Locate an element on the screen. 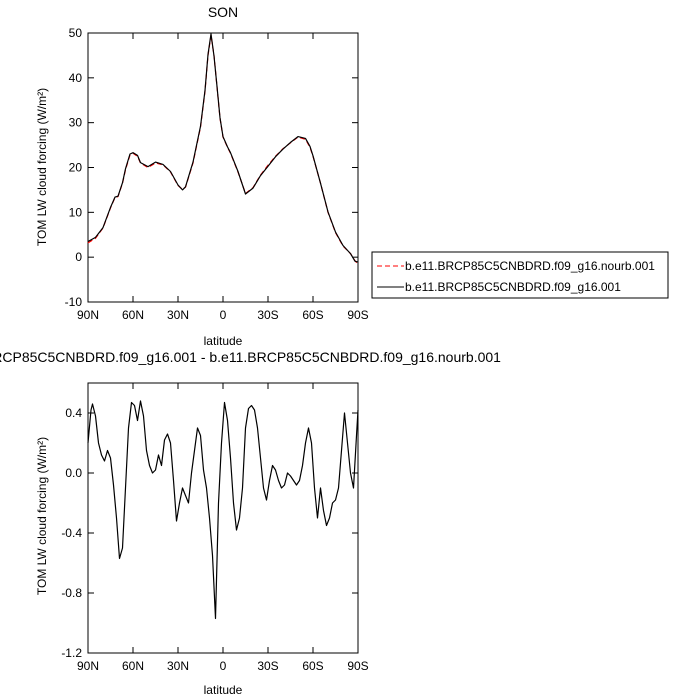  top-x-tick-label: 60S is located at coordinates (312, 315).